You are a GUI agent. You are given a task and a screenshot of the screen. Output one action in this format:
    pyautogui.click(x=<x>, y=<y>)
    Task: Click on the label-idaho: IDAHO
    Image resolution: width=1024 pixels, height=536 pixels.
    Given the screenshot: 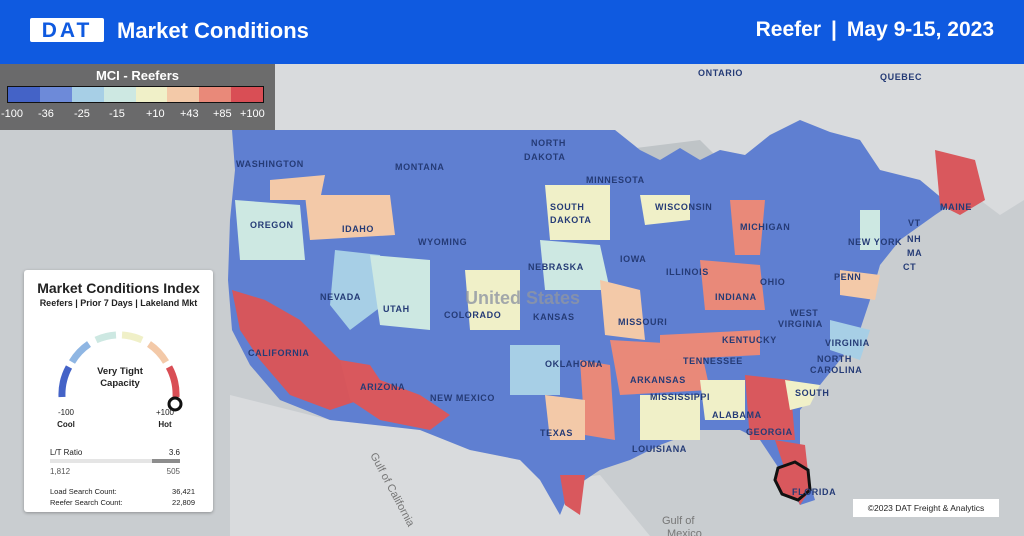 What is the action you would take?
    pyautogui.click(x=358, y=229)
    